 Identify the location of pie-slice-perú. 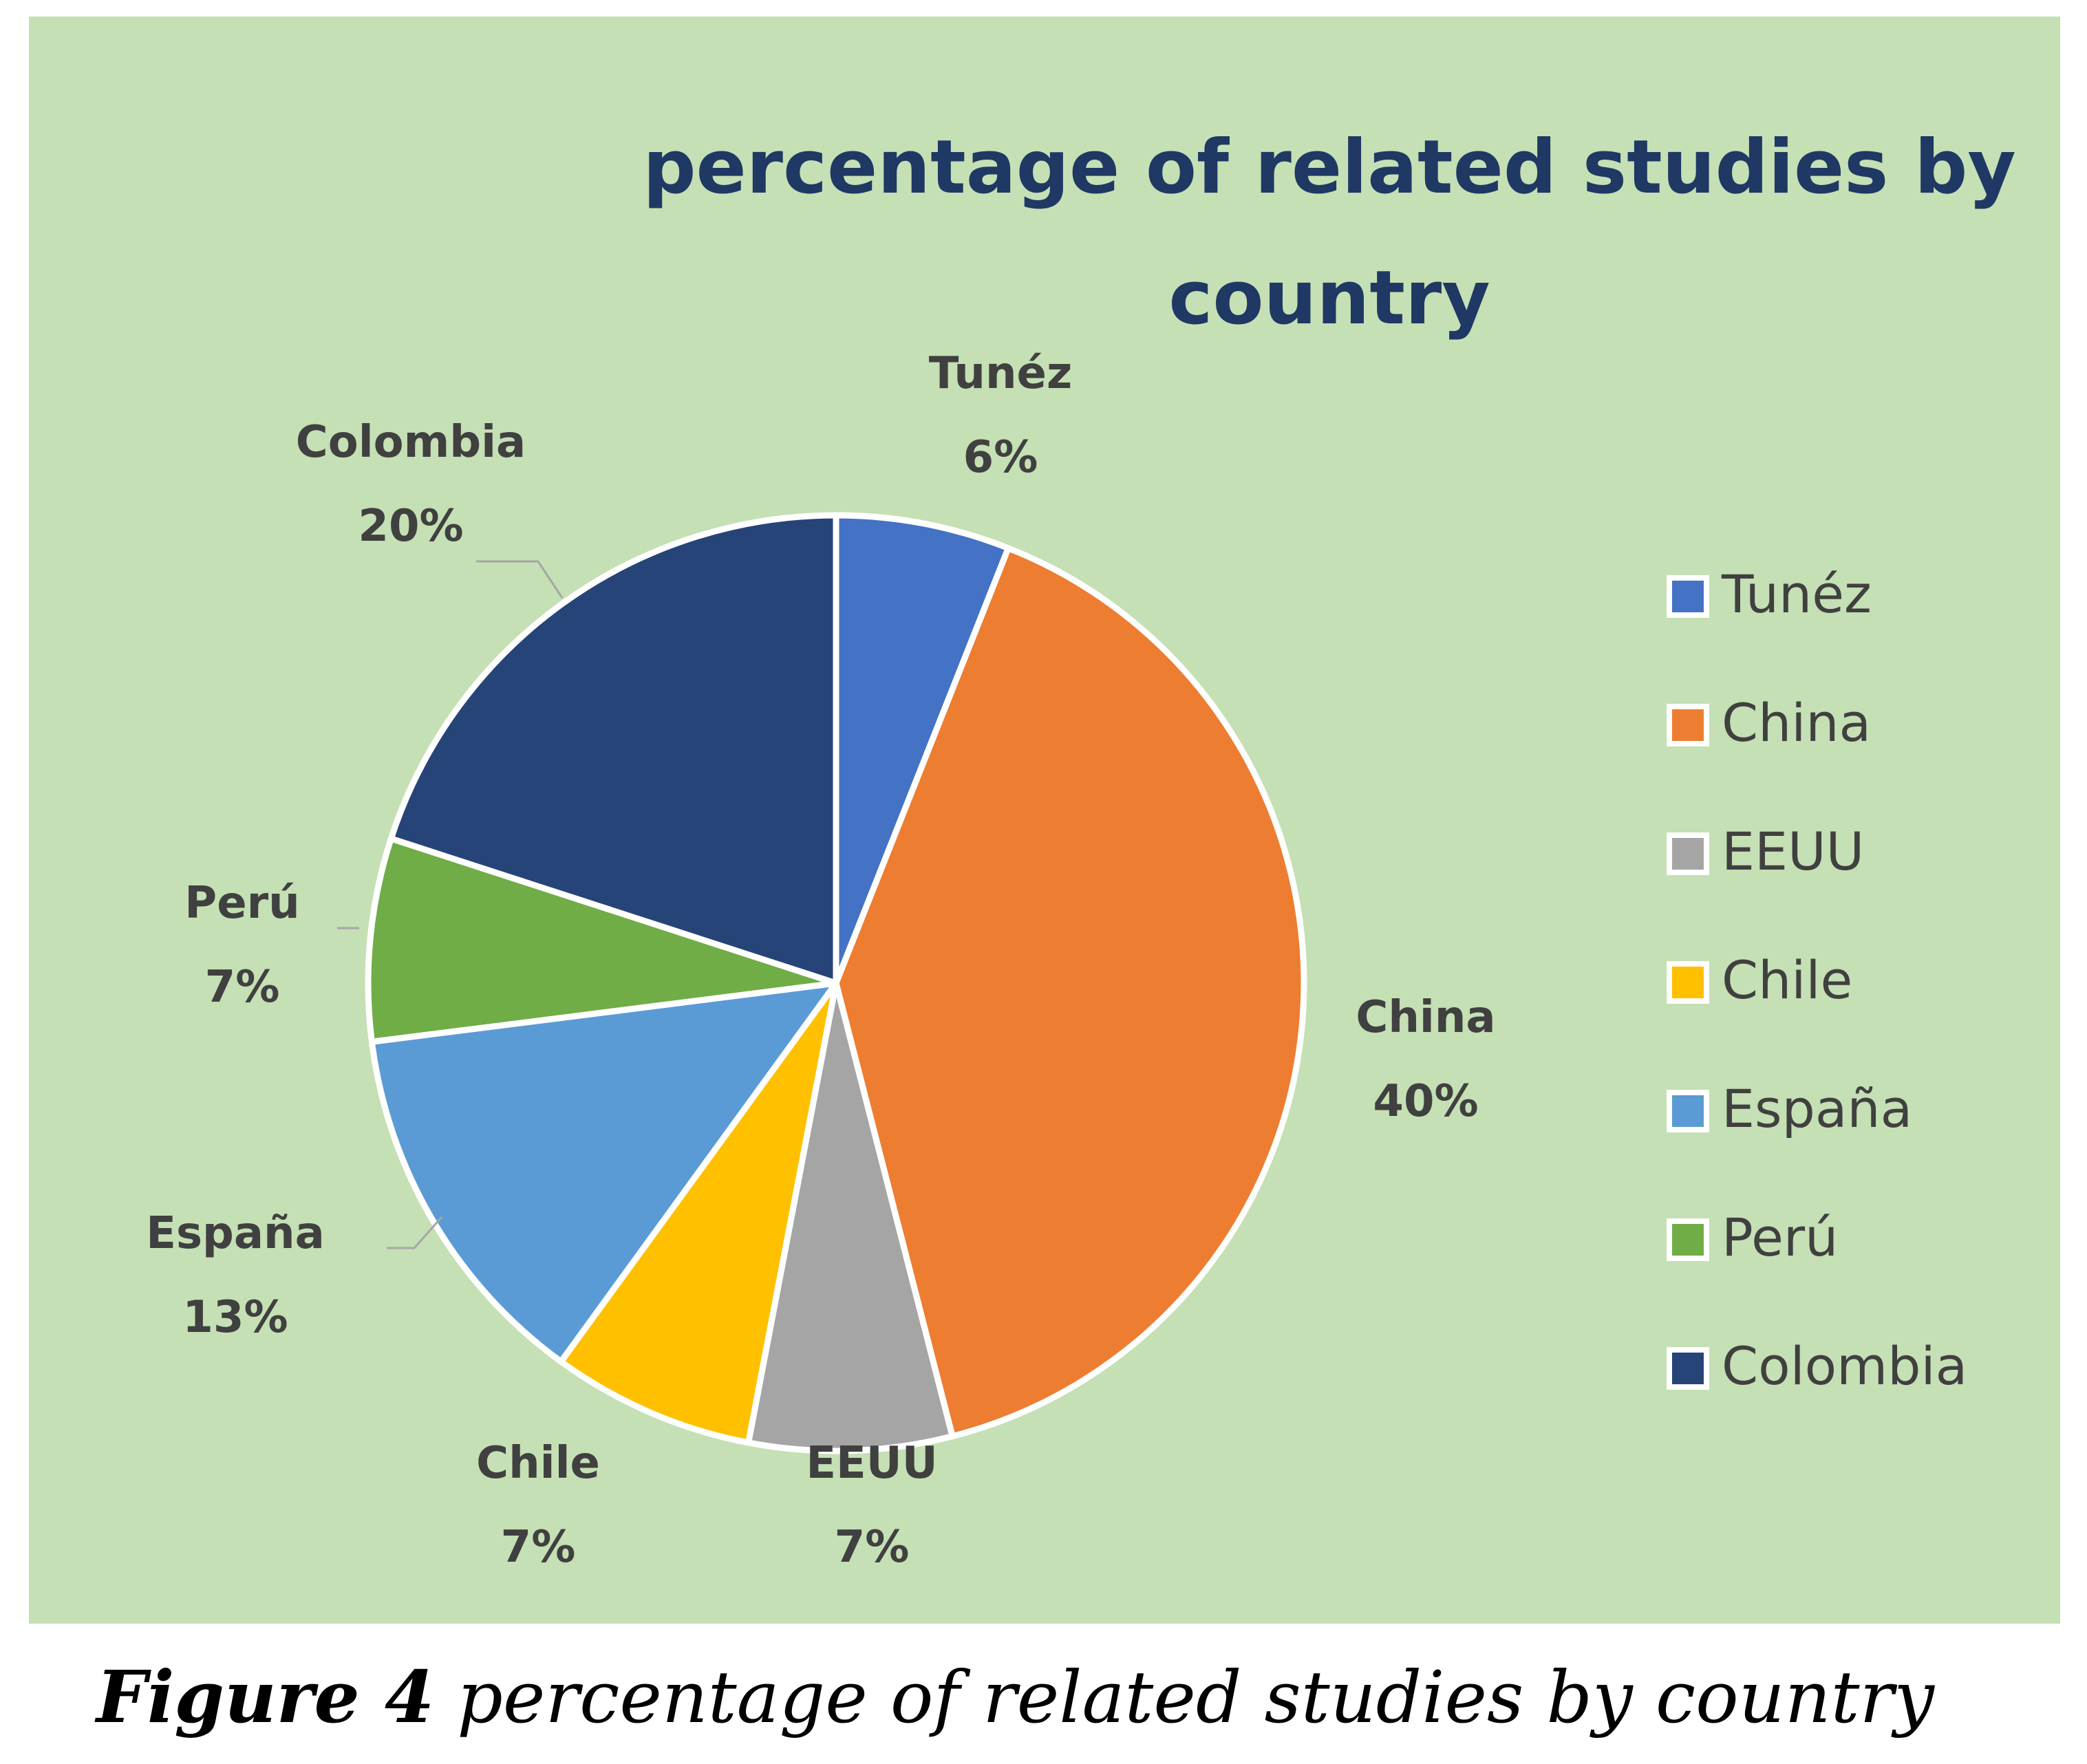
(602, 940).